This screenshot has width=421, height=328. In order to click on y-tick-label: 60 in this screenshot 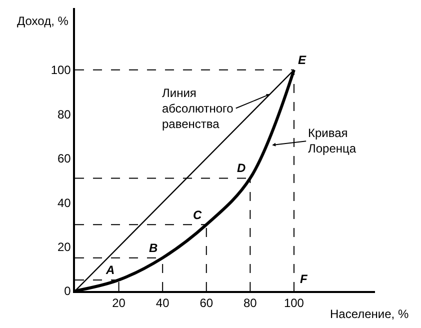, I will do `click(64, 159)`.